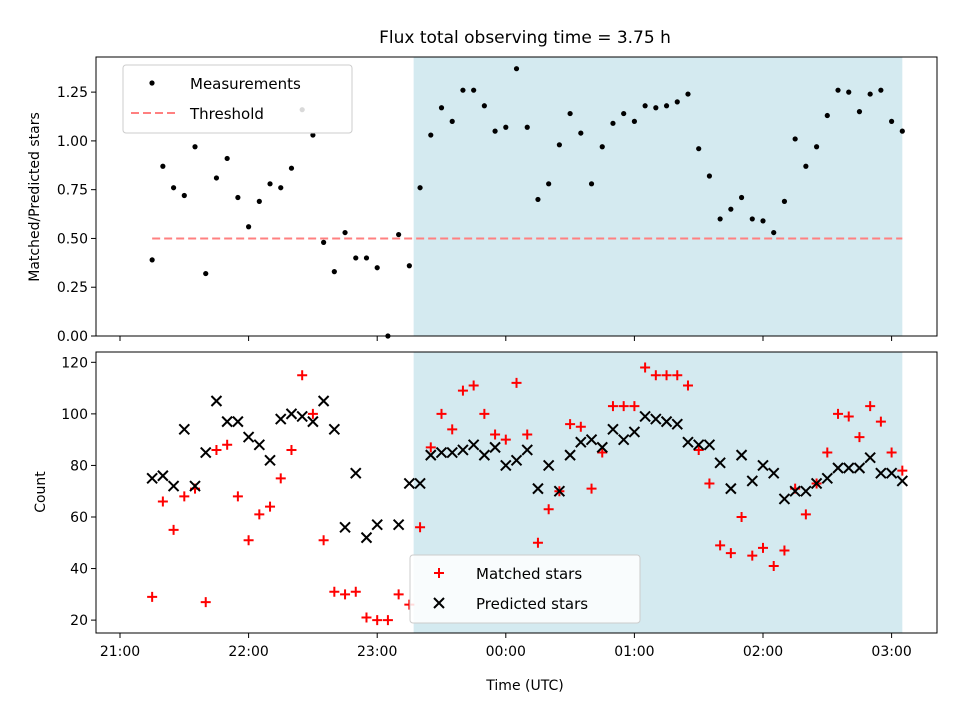  Describe the element at coordinates (79, 466) in the screenshot. I see `bottom-y-tick-label: 80` at that location.